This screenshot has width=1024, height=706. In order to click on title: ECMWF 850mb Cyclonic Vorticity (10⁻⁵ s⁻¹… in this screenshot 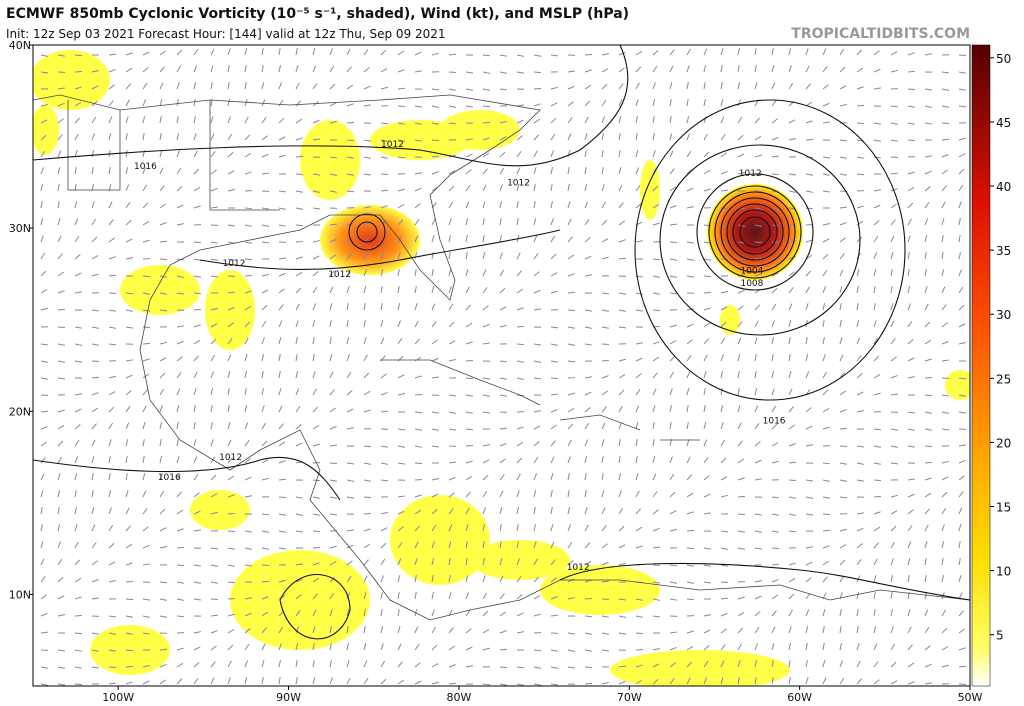, I will do `click(317, 14)`.